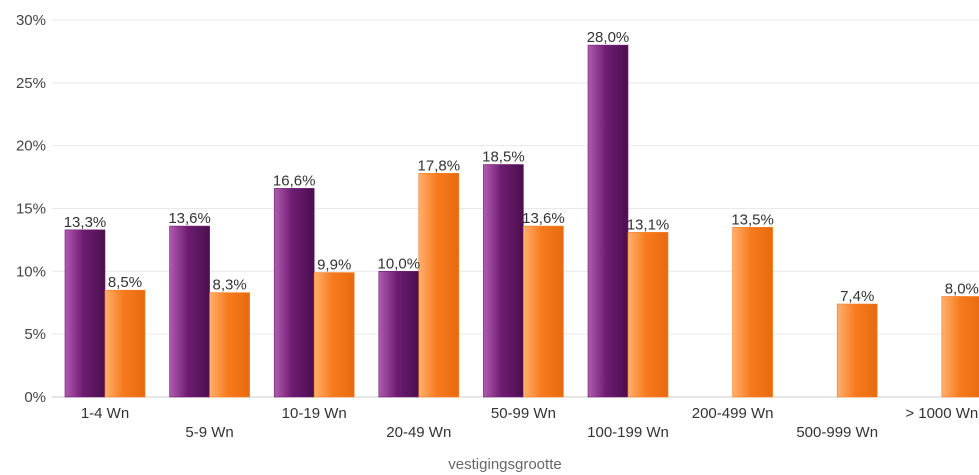 This screenshot has width=979, height=475. Describe the element at coordinates (31, 146) in the screenshot. I see `y-tick-label: 20%` at that location.